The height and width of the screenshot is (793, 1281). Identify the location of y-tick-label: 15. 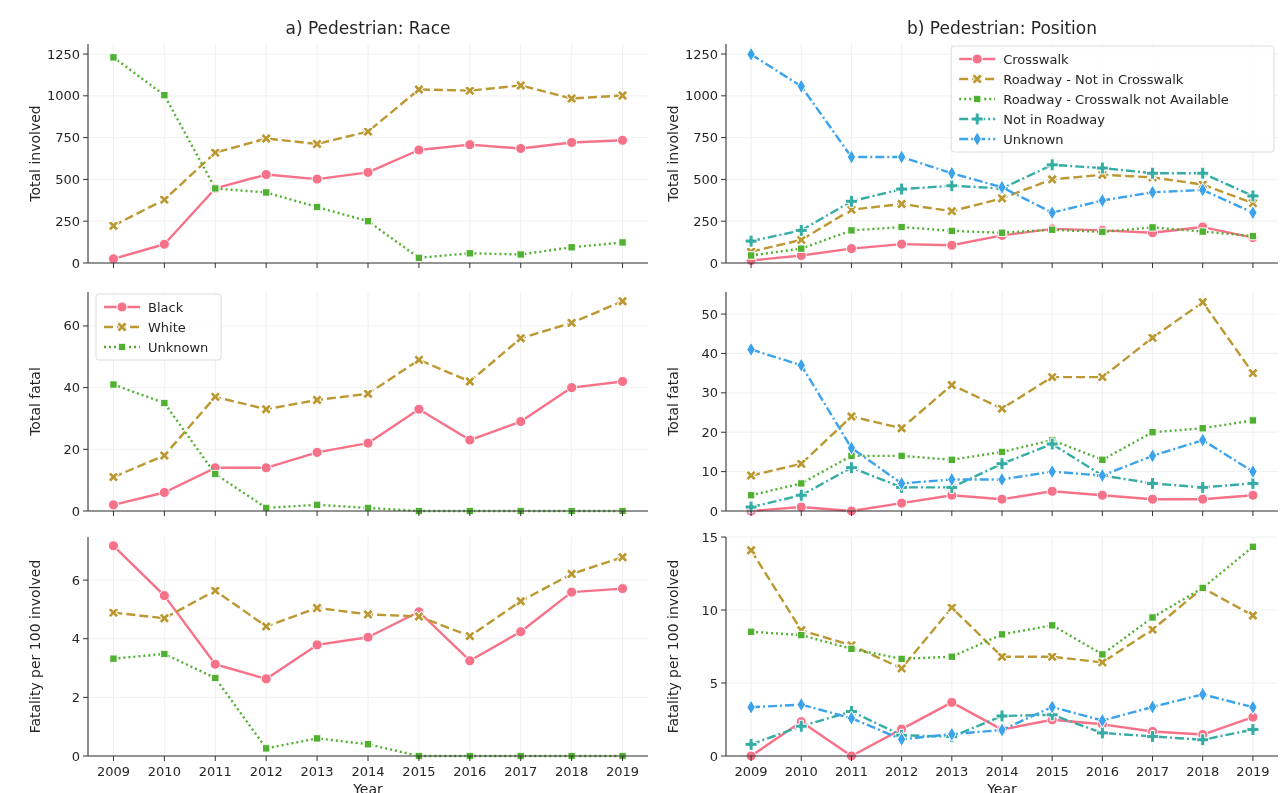
(709, 537).